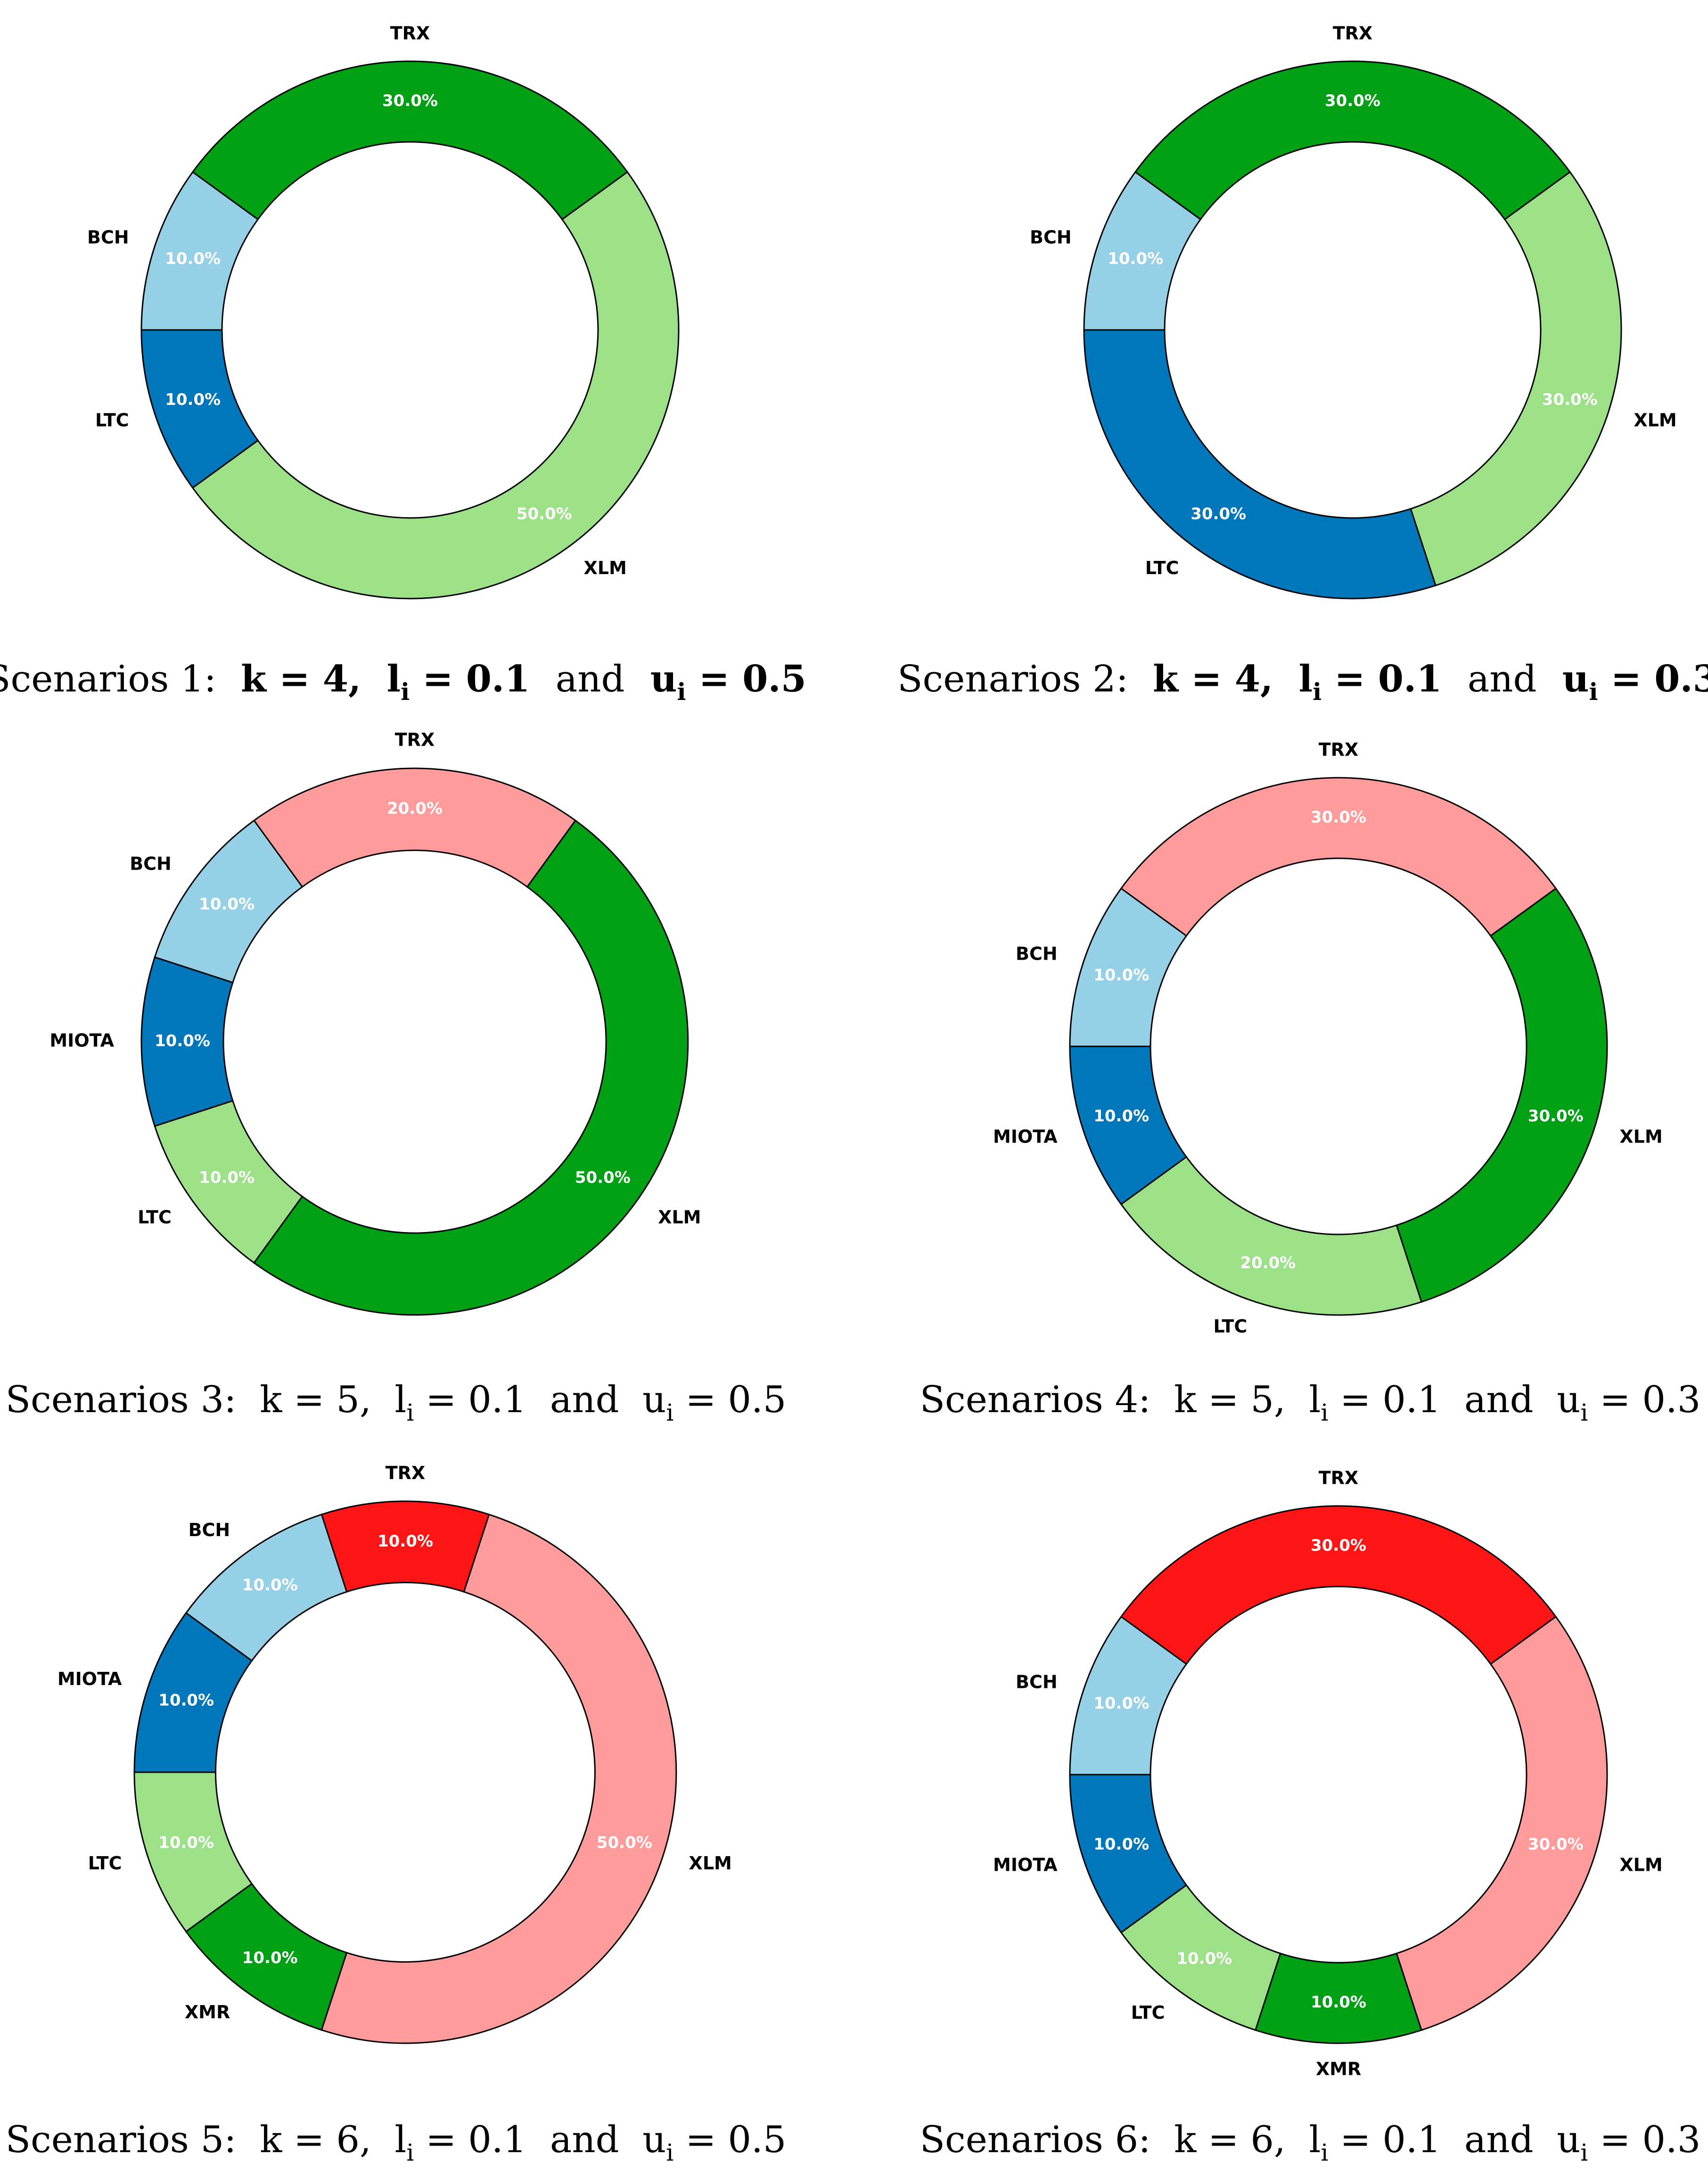  I want to click on donut-chart-1: 30.0% TRX 10.0% BCH 10.0% LTC 50.0% XLM, so click(383, 311).